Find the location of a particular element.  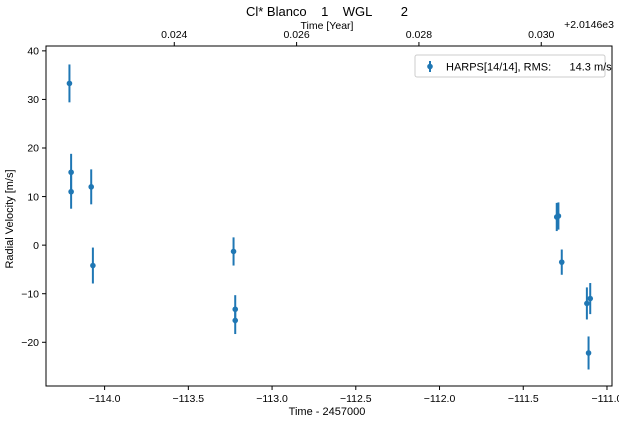

legend-label: HARPS[14/14], RMS: 14.3 m/s is located at coordinates (529, 68).